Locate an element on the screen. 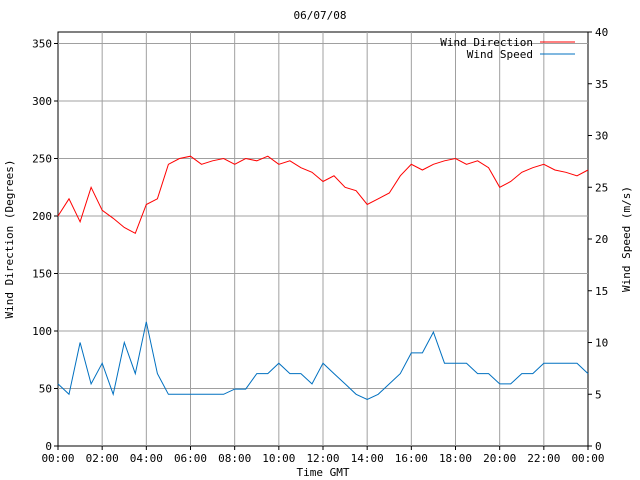 The height and width of the screenshot is (480, 640). y-left-axis-label: Wind Direction (Degrees) is located at coordinates (9, 239).